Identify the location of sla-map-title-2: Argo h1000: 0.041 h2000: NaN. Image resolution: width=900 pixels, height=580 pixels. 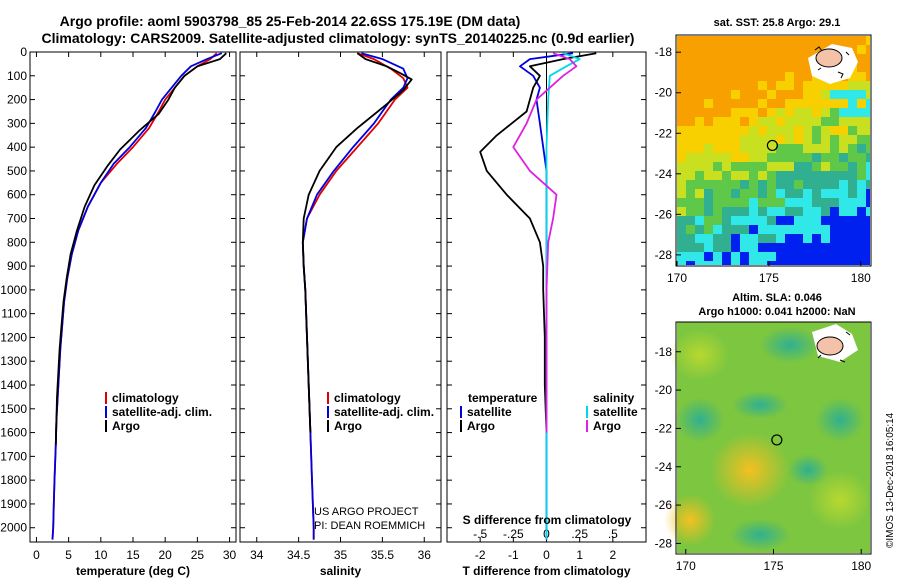
(776, 312).